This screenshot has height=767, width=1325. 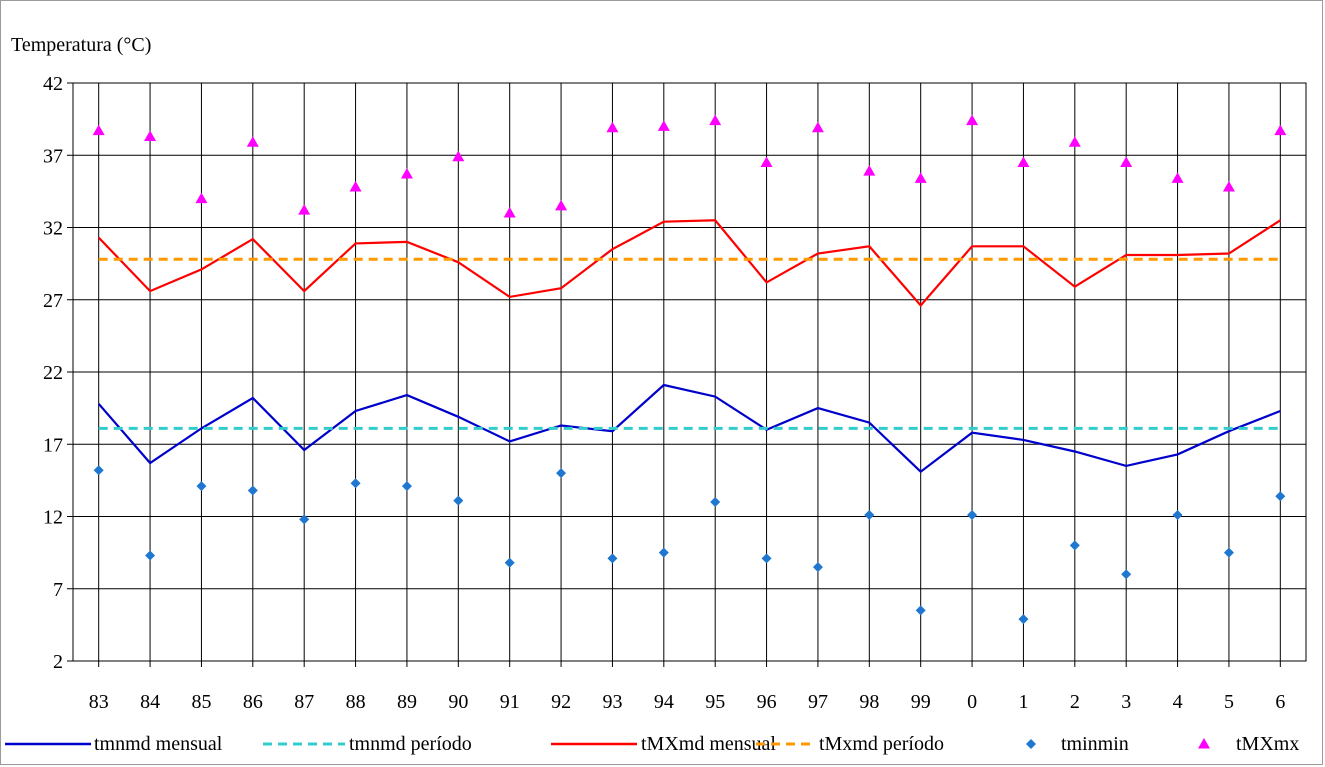 What do you see at coordinates (1267, 744) in the screenshot?
I see `legend-label: tMXmx` at bounding box center [1267, 744].